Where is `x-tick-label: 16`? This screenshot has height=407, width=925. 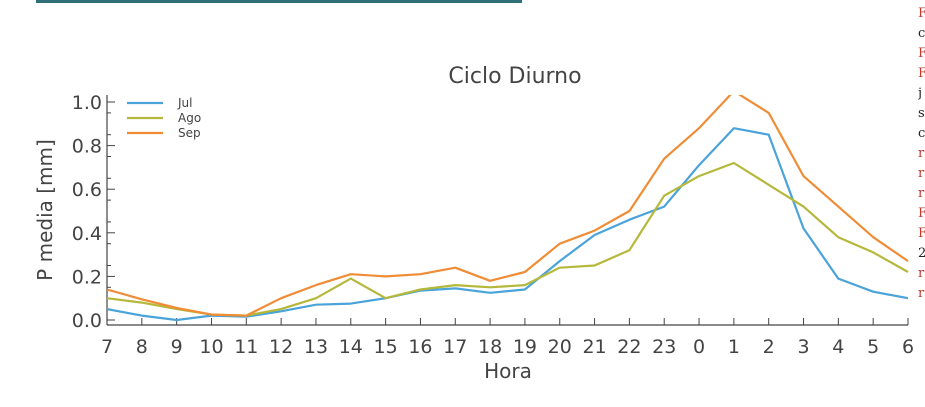
x-tick-label: 16 is located at coordinates (420, 347).